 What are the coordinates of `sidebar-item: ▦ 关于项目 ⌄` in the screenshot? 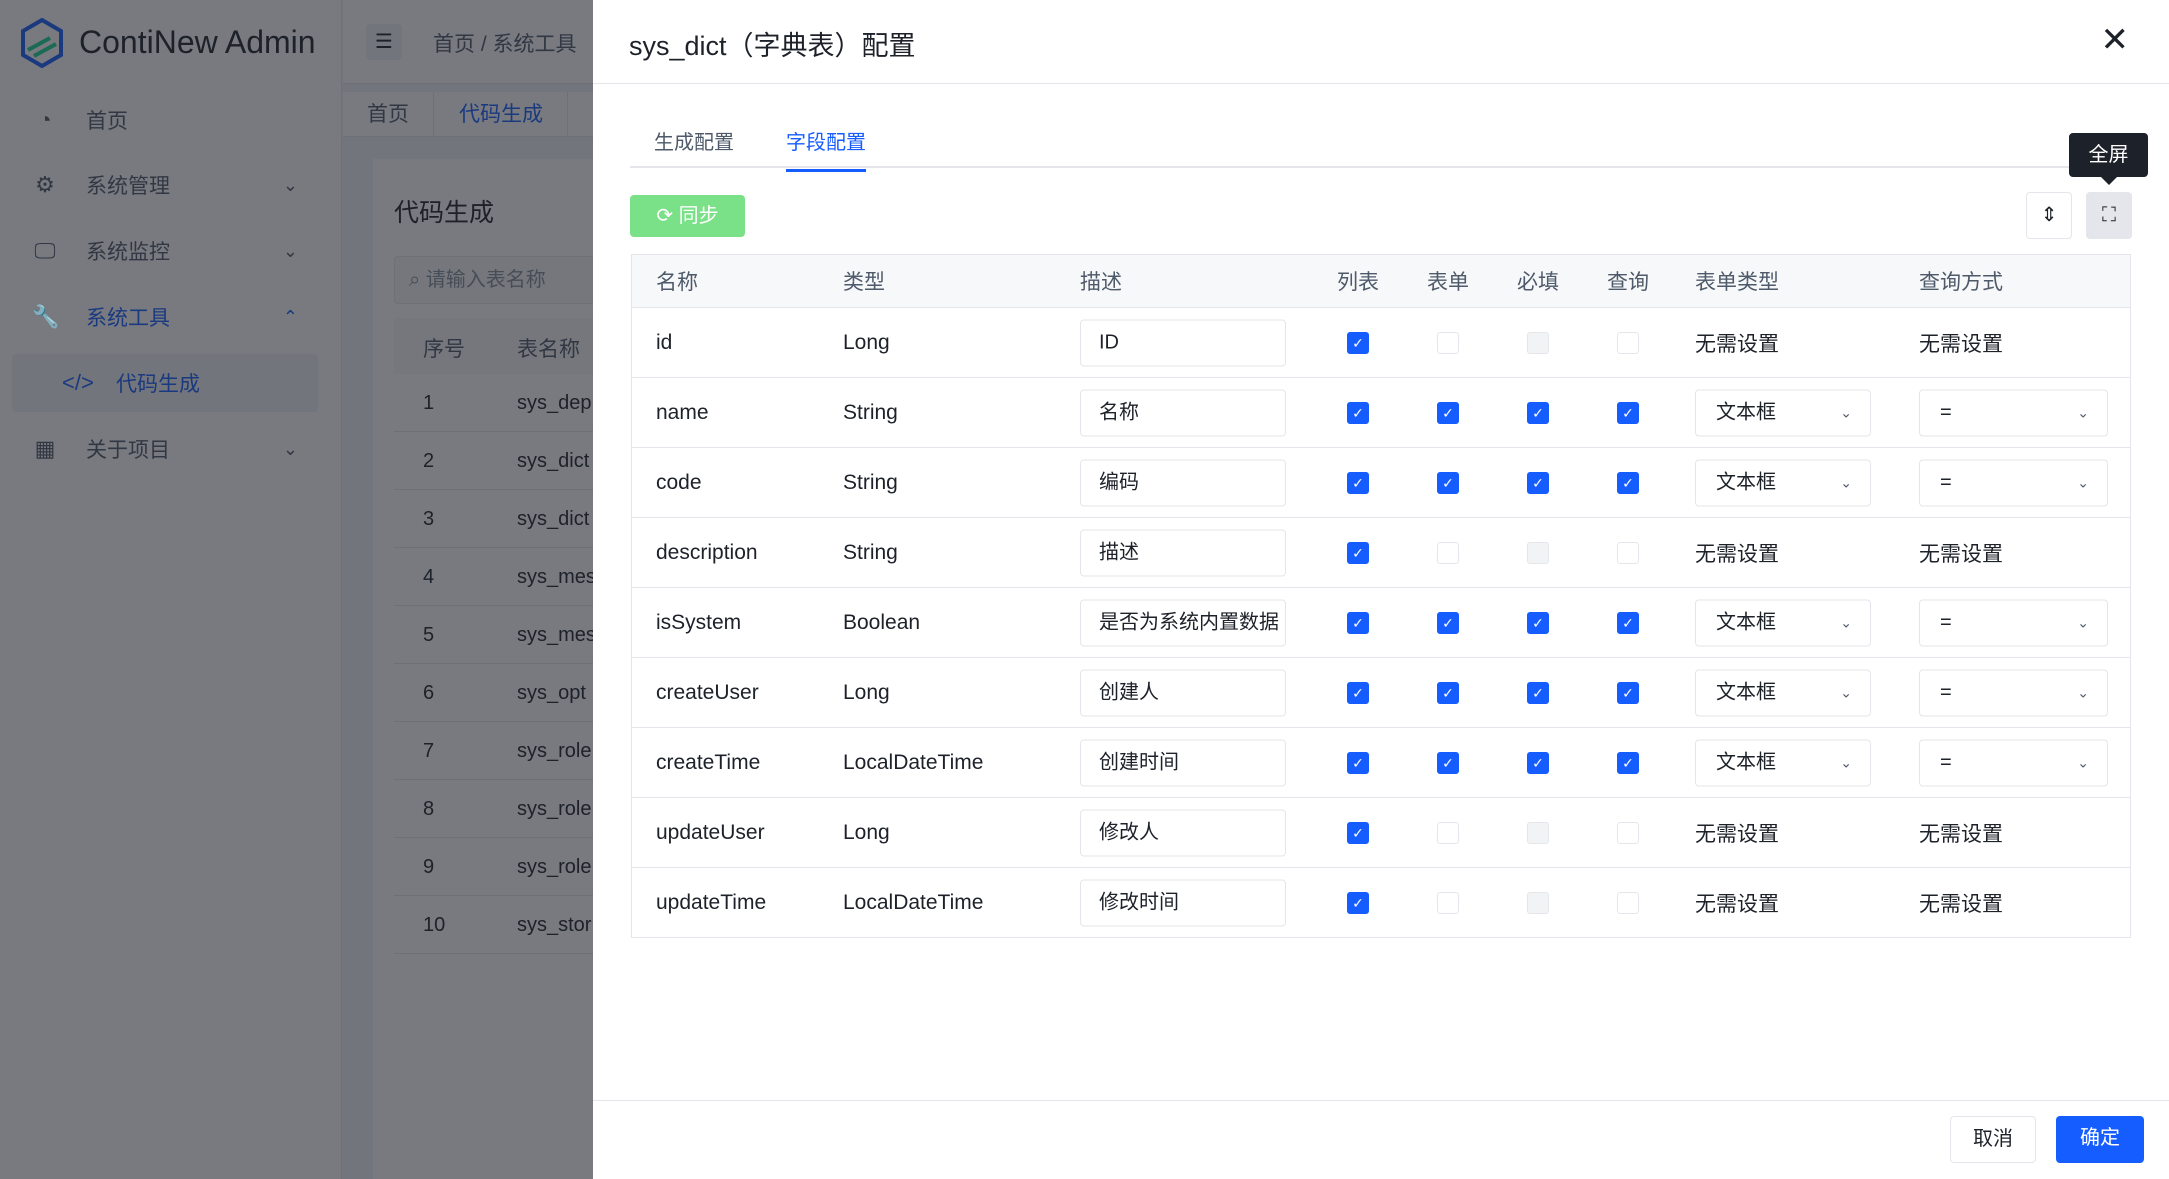 It's located at (165, 449).